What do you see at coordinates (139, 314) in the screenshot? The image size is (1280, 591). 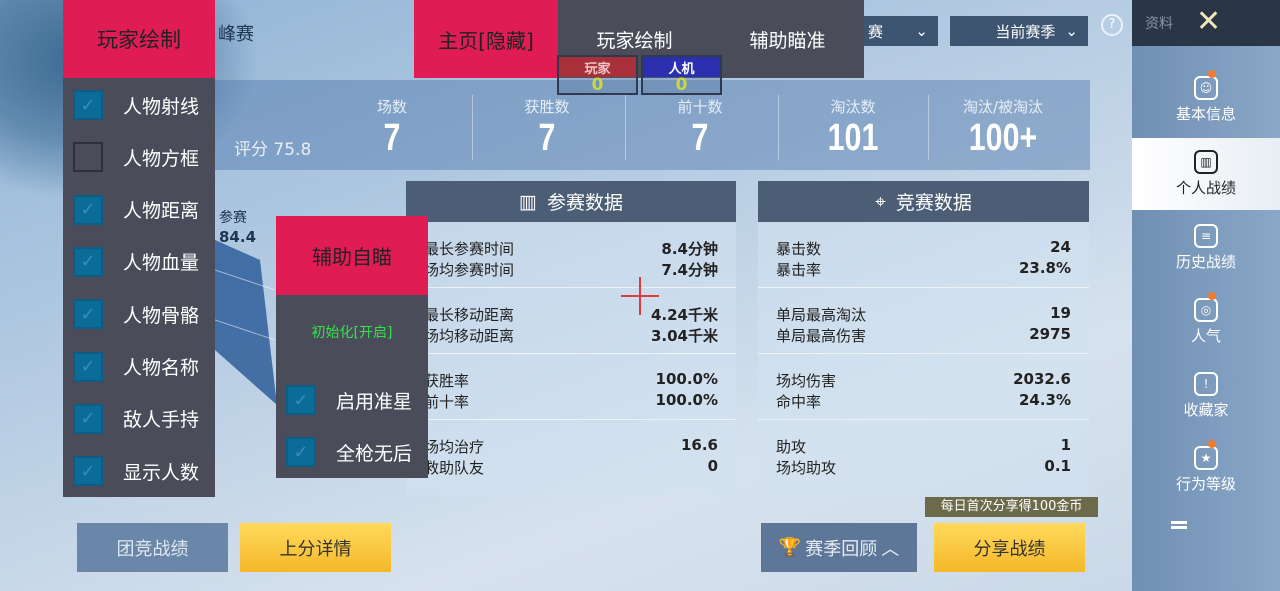 I see `esp-option: ✓ 人物骨骼` at bounding box center [139, 314].